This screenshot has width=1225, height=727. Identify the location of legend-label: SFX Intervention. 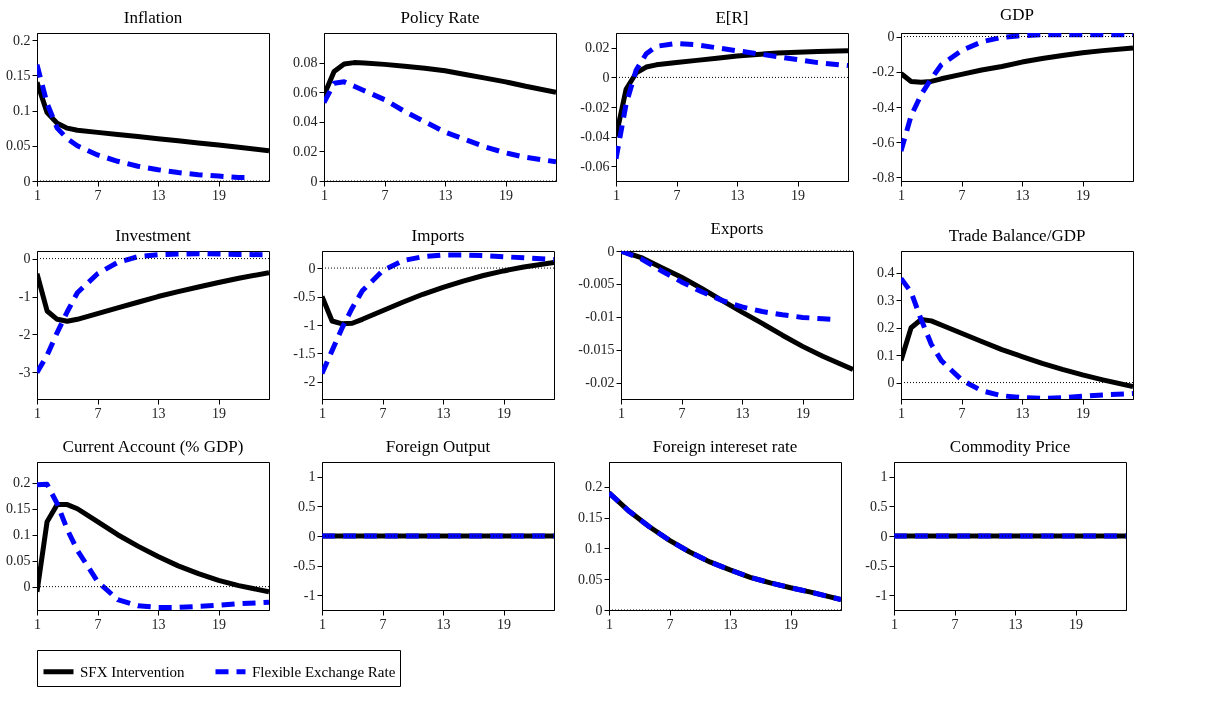
(133, 671).